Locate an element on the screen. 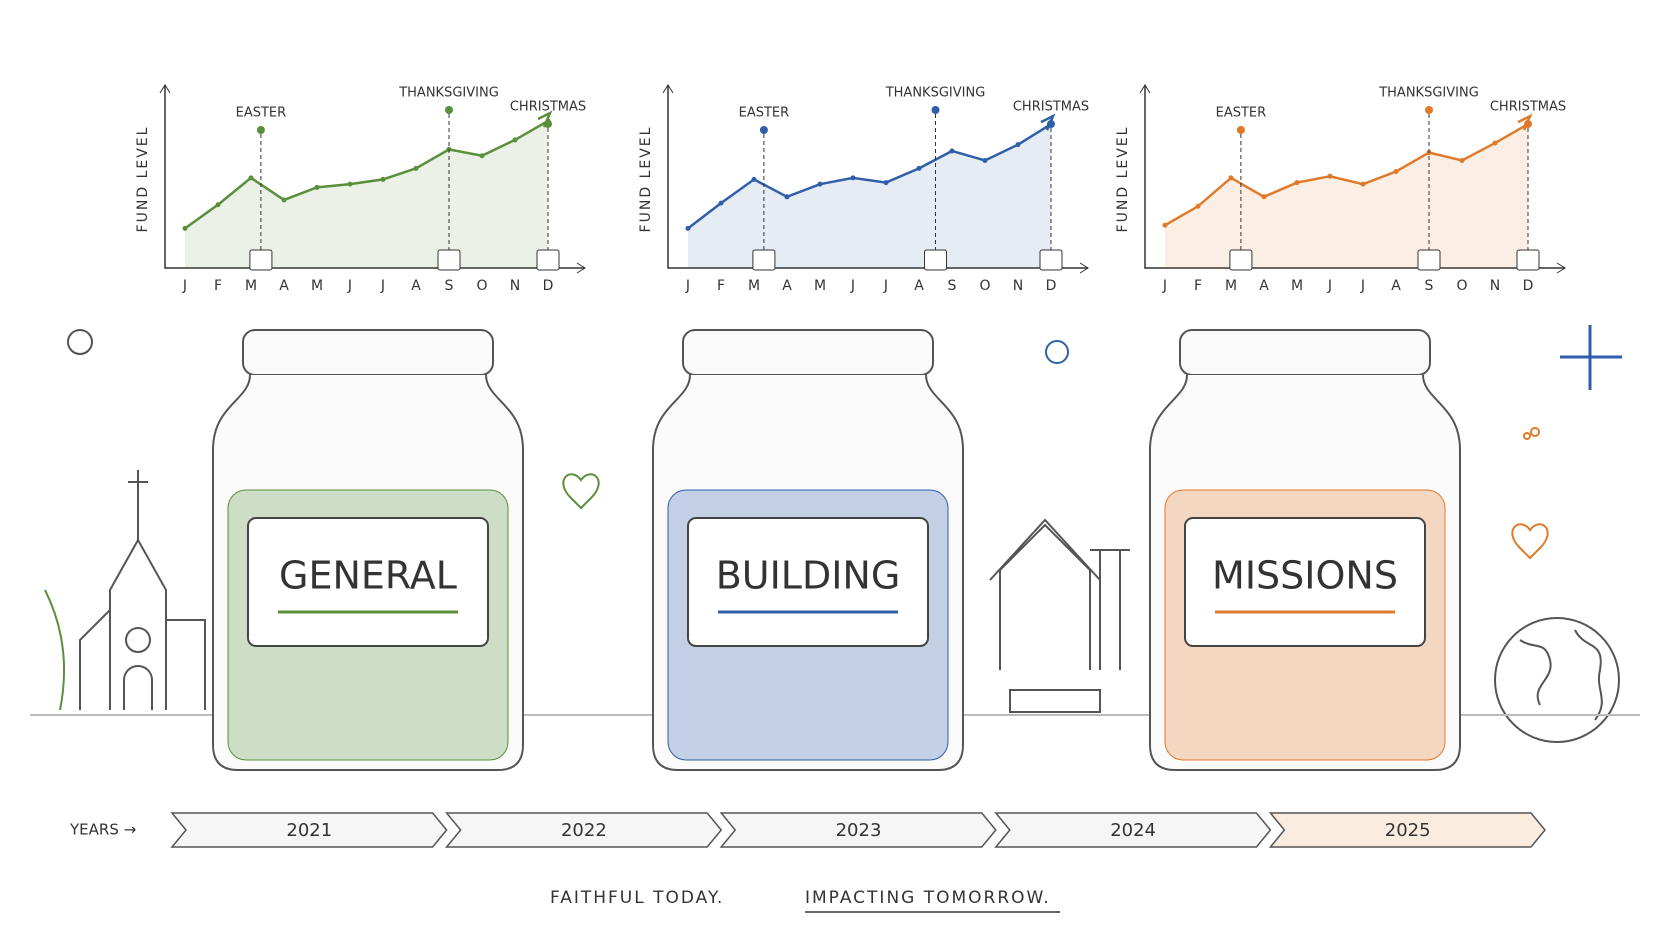 The width and height of the screenshot is (1672, 941). jar-label: BUILDING is located at coordinates (808, 576).